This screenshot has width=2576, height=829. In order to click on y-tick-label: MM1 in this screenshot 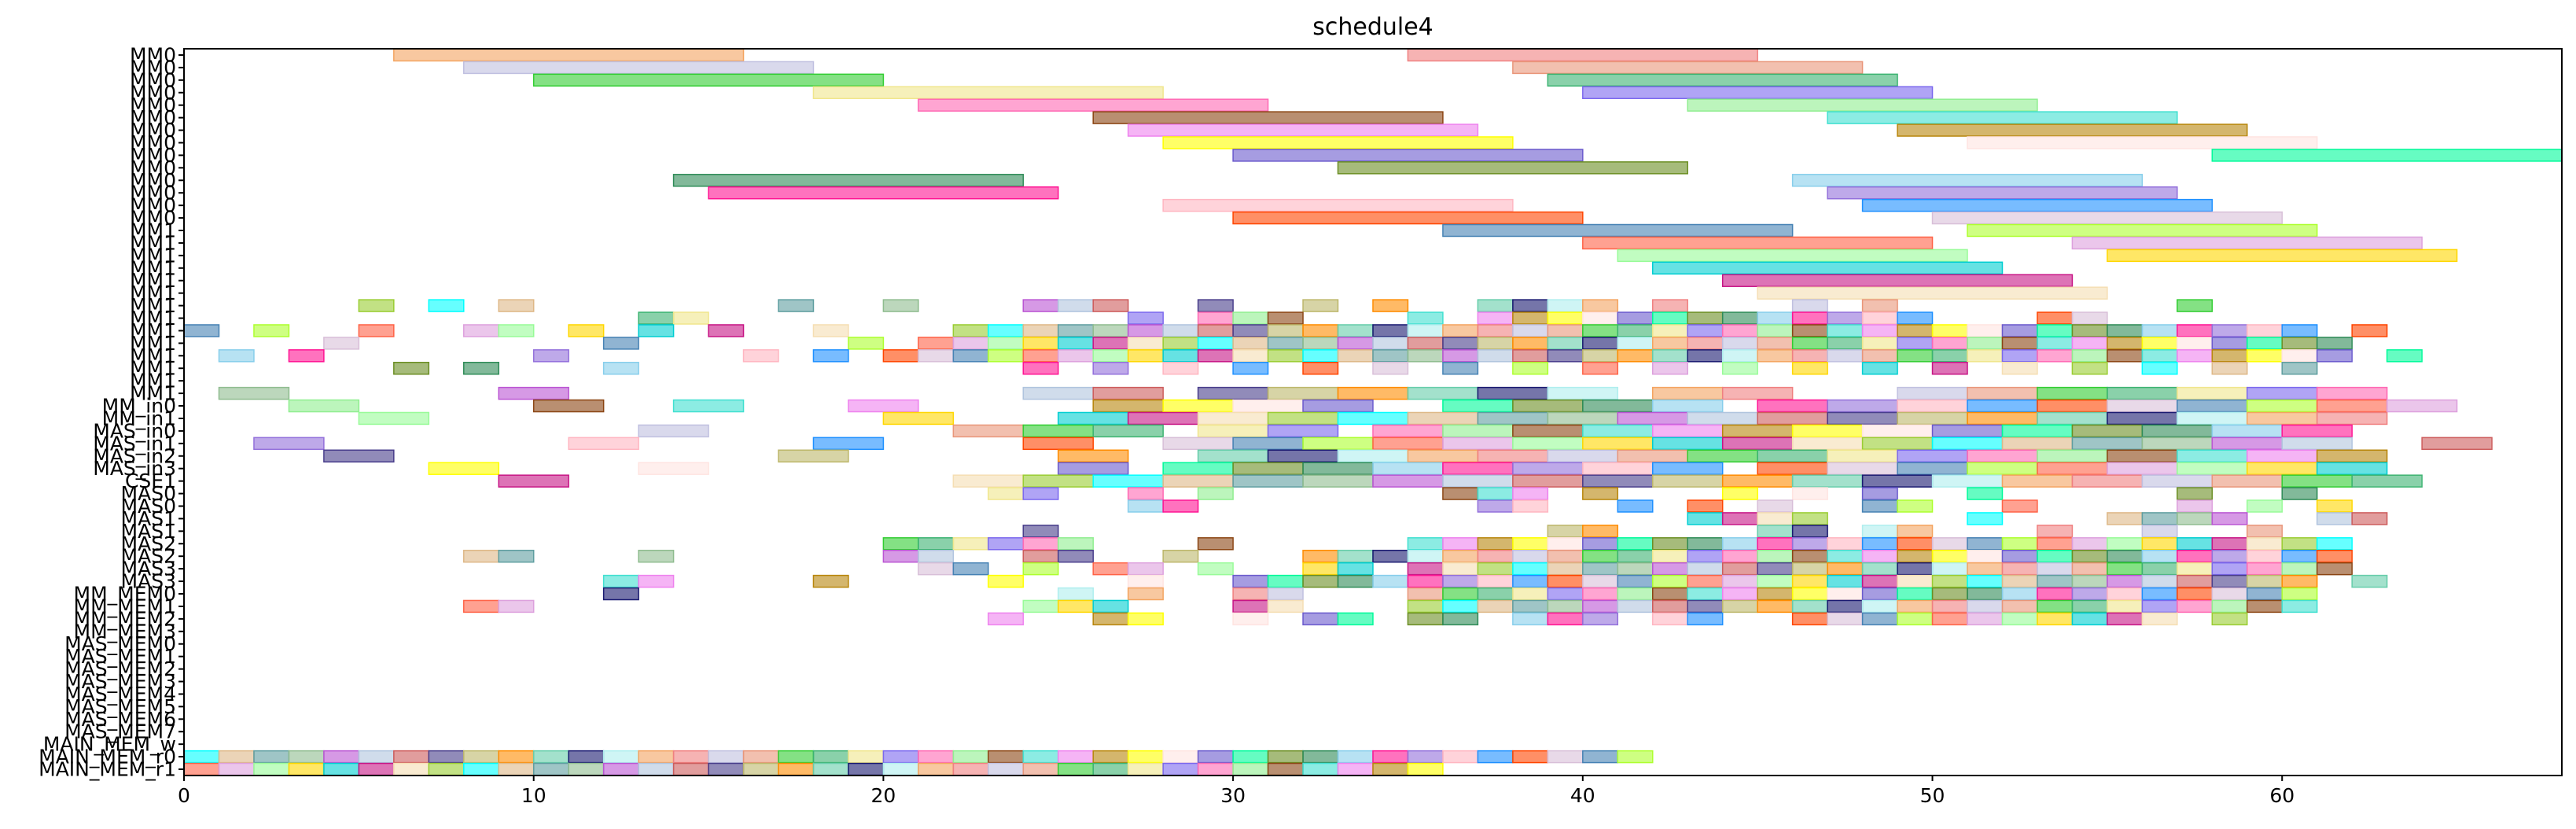, I will do `click(153, 231)`.